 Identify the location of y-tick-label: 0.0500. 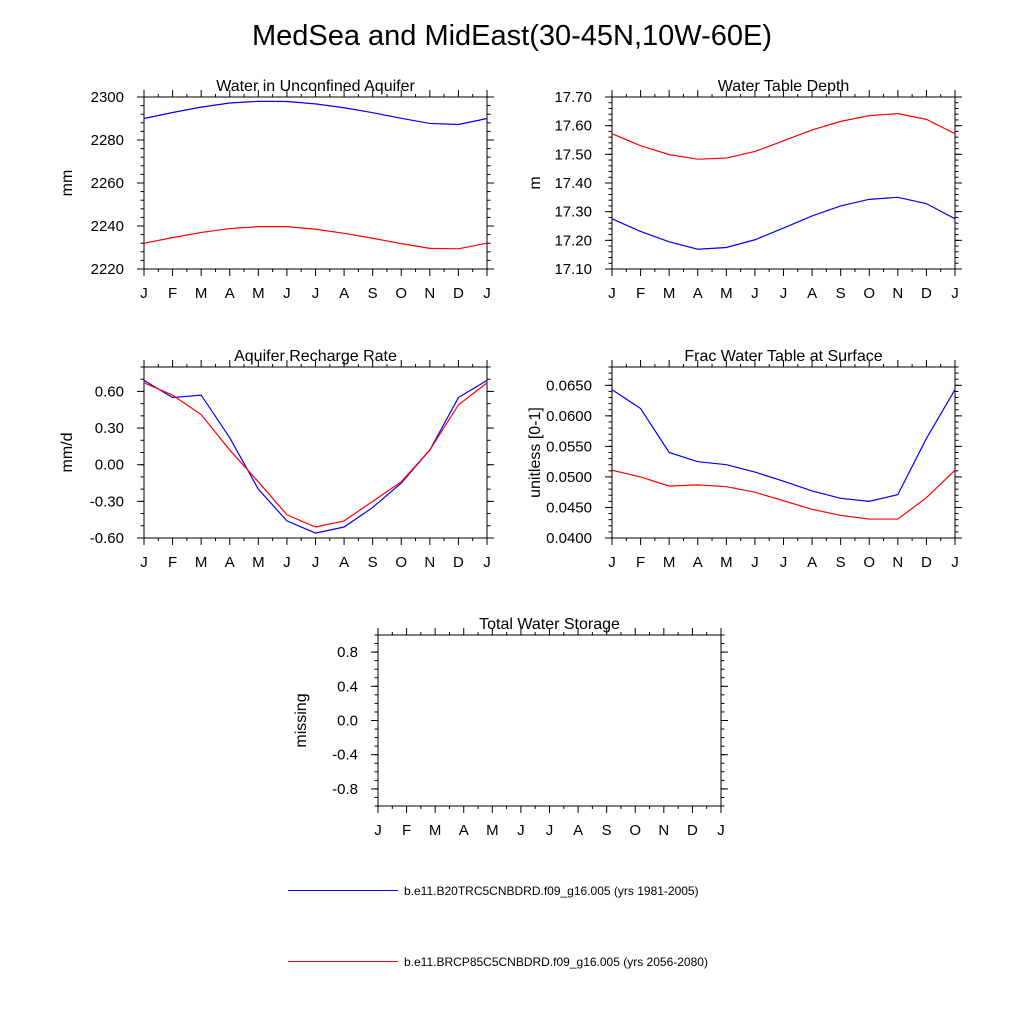
(569, 477).